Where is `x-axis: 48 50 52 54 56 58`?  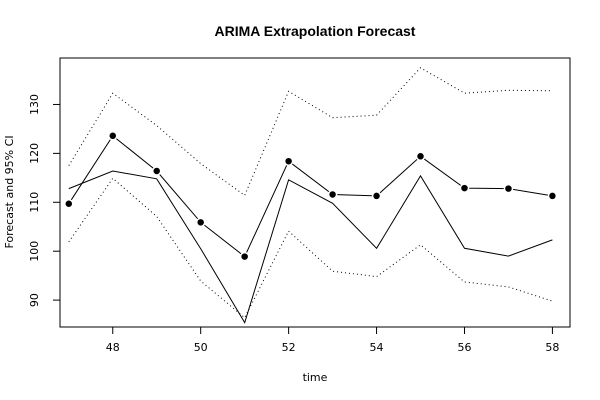
x-axis: 48 50 52 54 56 58 is located at coordinates (332, 340).